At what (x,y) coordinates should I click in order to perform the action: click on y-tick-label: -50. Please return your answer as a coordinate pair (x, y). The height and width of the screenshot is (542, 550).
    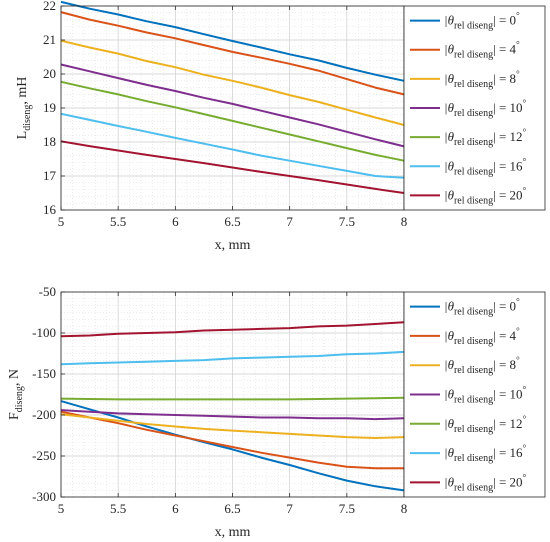
    Looking at the image, I should click on (47, 291).